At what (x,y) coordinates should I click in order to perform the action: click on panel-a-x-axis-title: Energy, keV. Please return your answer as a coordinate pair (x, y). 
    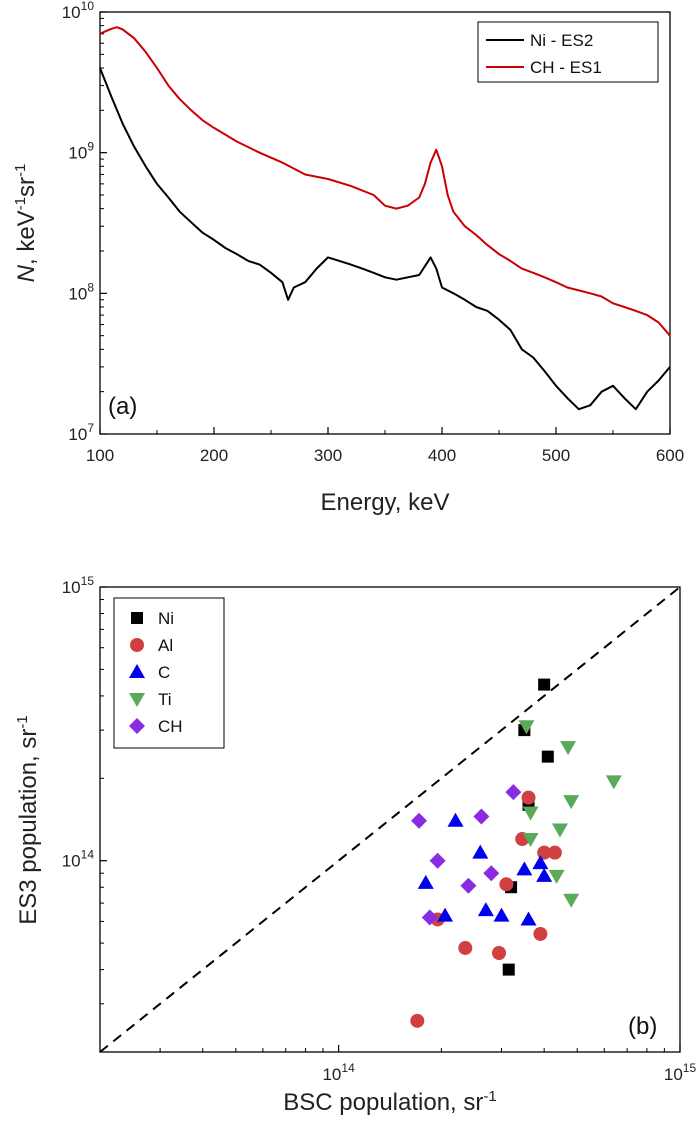
    Looking at the image, I should click on (385, 502).